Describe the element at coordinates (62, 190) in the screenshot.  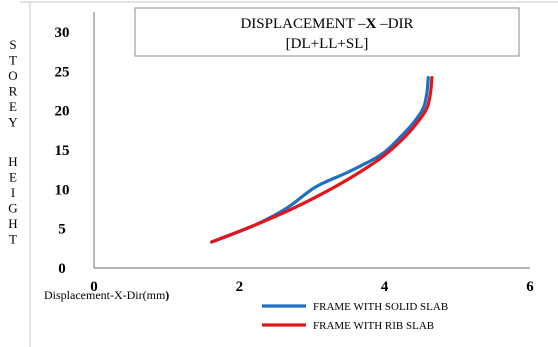
I see `y-tick-label: 10` at that location.